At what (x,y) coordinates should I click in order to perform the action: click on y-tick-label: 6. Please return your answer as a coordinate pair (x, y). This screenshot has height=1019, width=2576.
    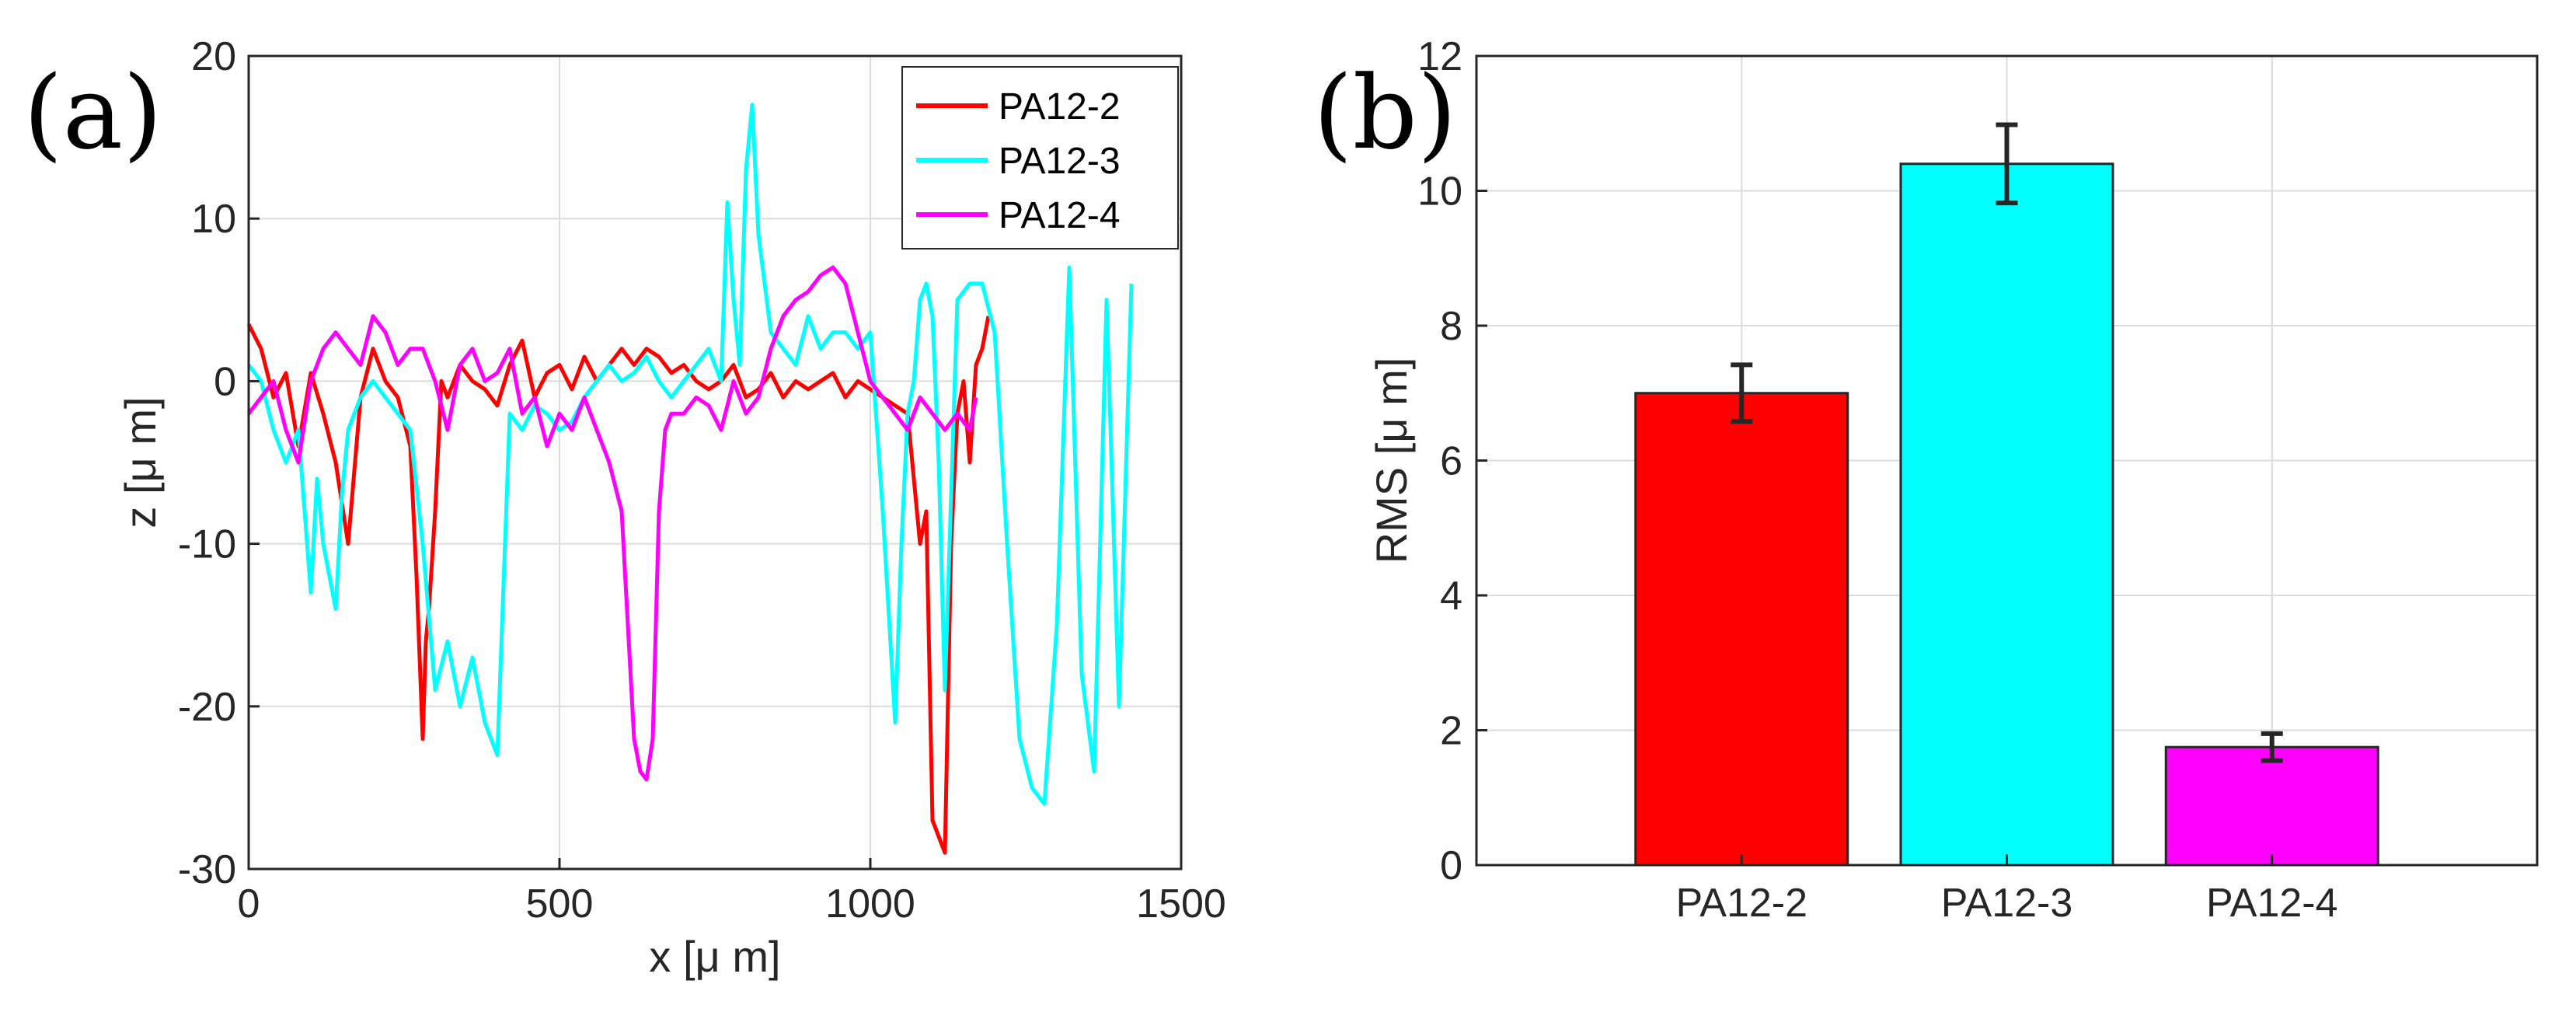
    Looking at the image, I should click on (1451, 462).